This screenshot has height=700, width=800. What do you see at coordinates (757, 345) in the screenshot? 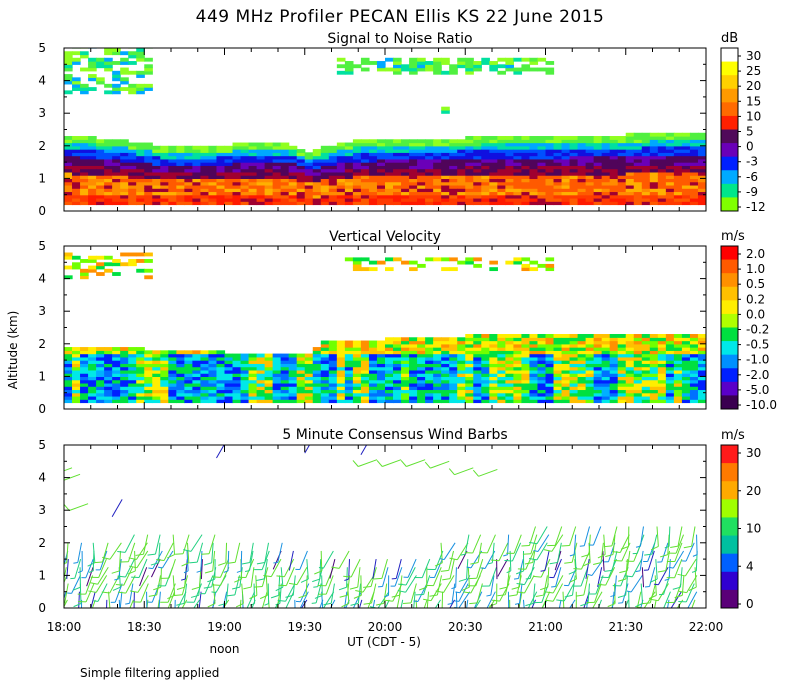
I see `colorbar-label: -0.5` at bounding box center [757, 345].